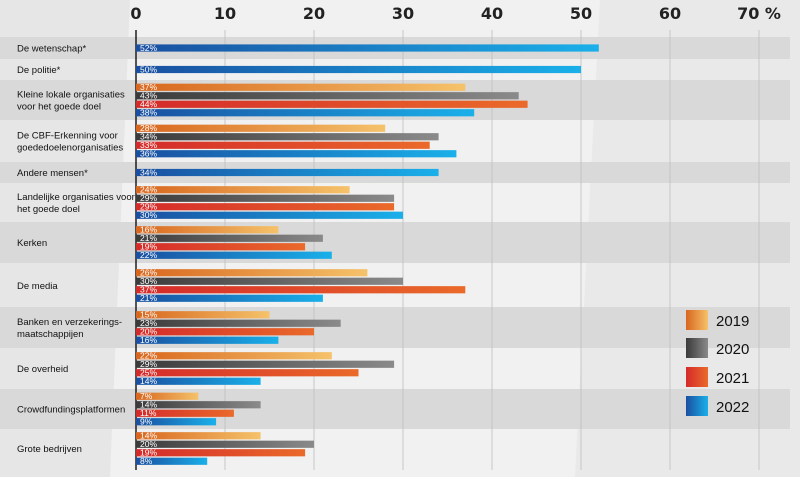 Image resolution: width=800 pixels, height=477 pixels. What do you see at coordinates (71, 95) in the screenshot?
I see `category-label: Kleine lokale organisaties` at bounding box center [71, 95].